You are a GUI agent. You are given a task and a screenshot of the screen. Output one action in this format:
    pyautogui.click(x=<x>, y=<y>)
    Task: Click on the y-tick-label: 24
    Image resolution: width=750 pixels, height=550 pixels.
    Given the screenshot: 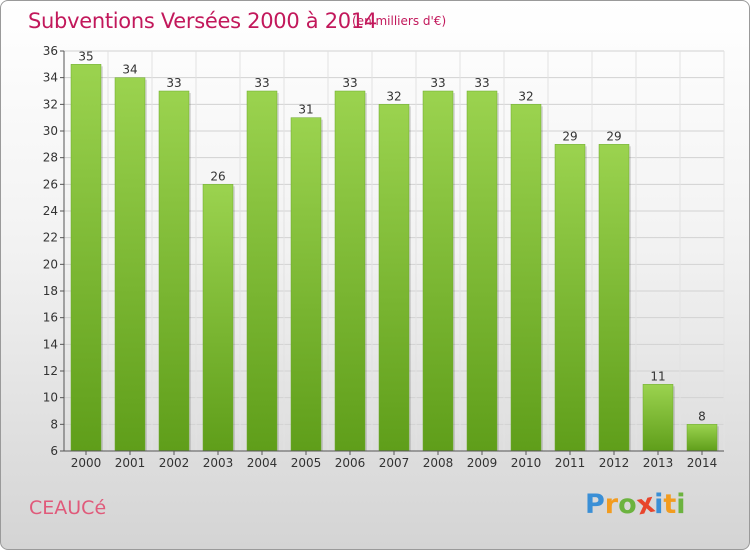 What is the action you would take?
    pyautogui.click(x=50, y=211)
    